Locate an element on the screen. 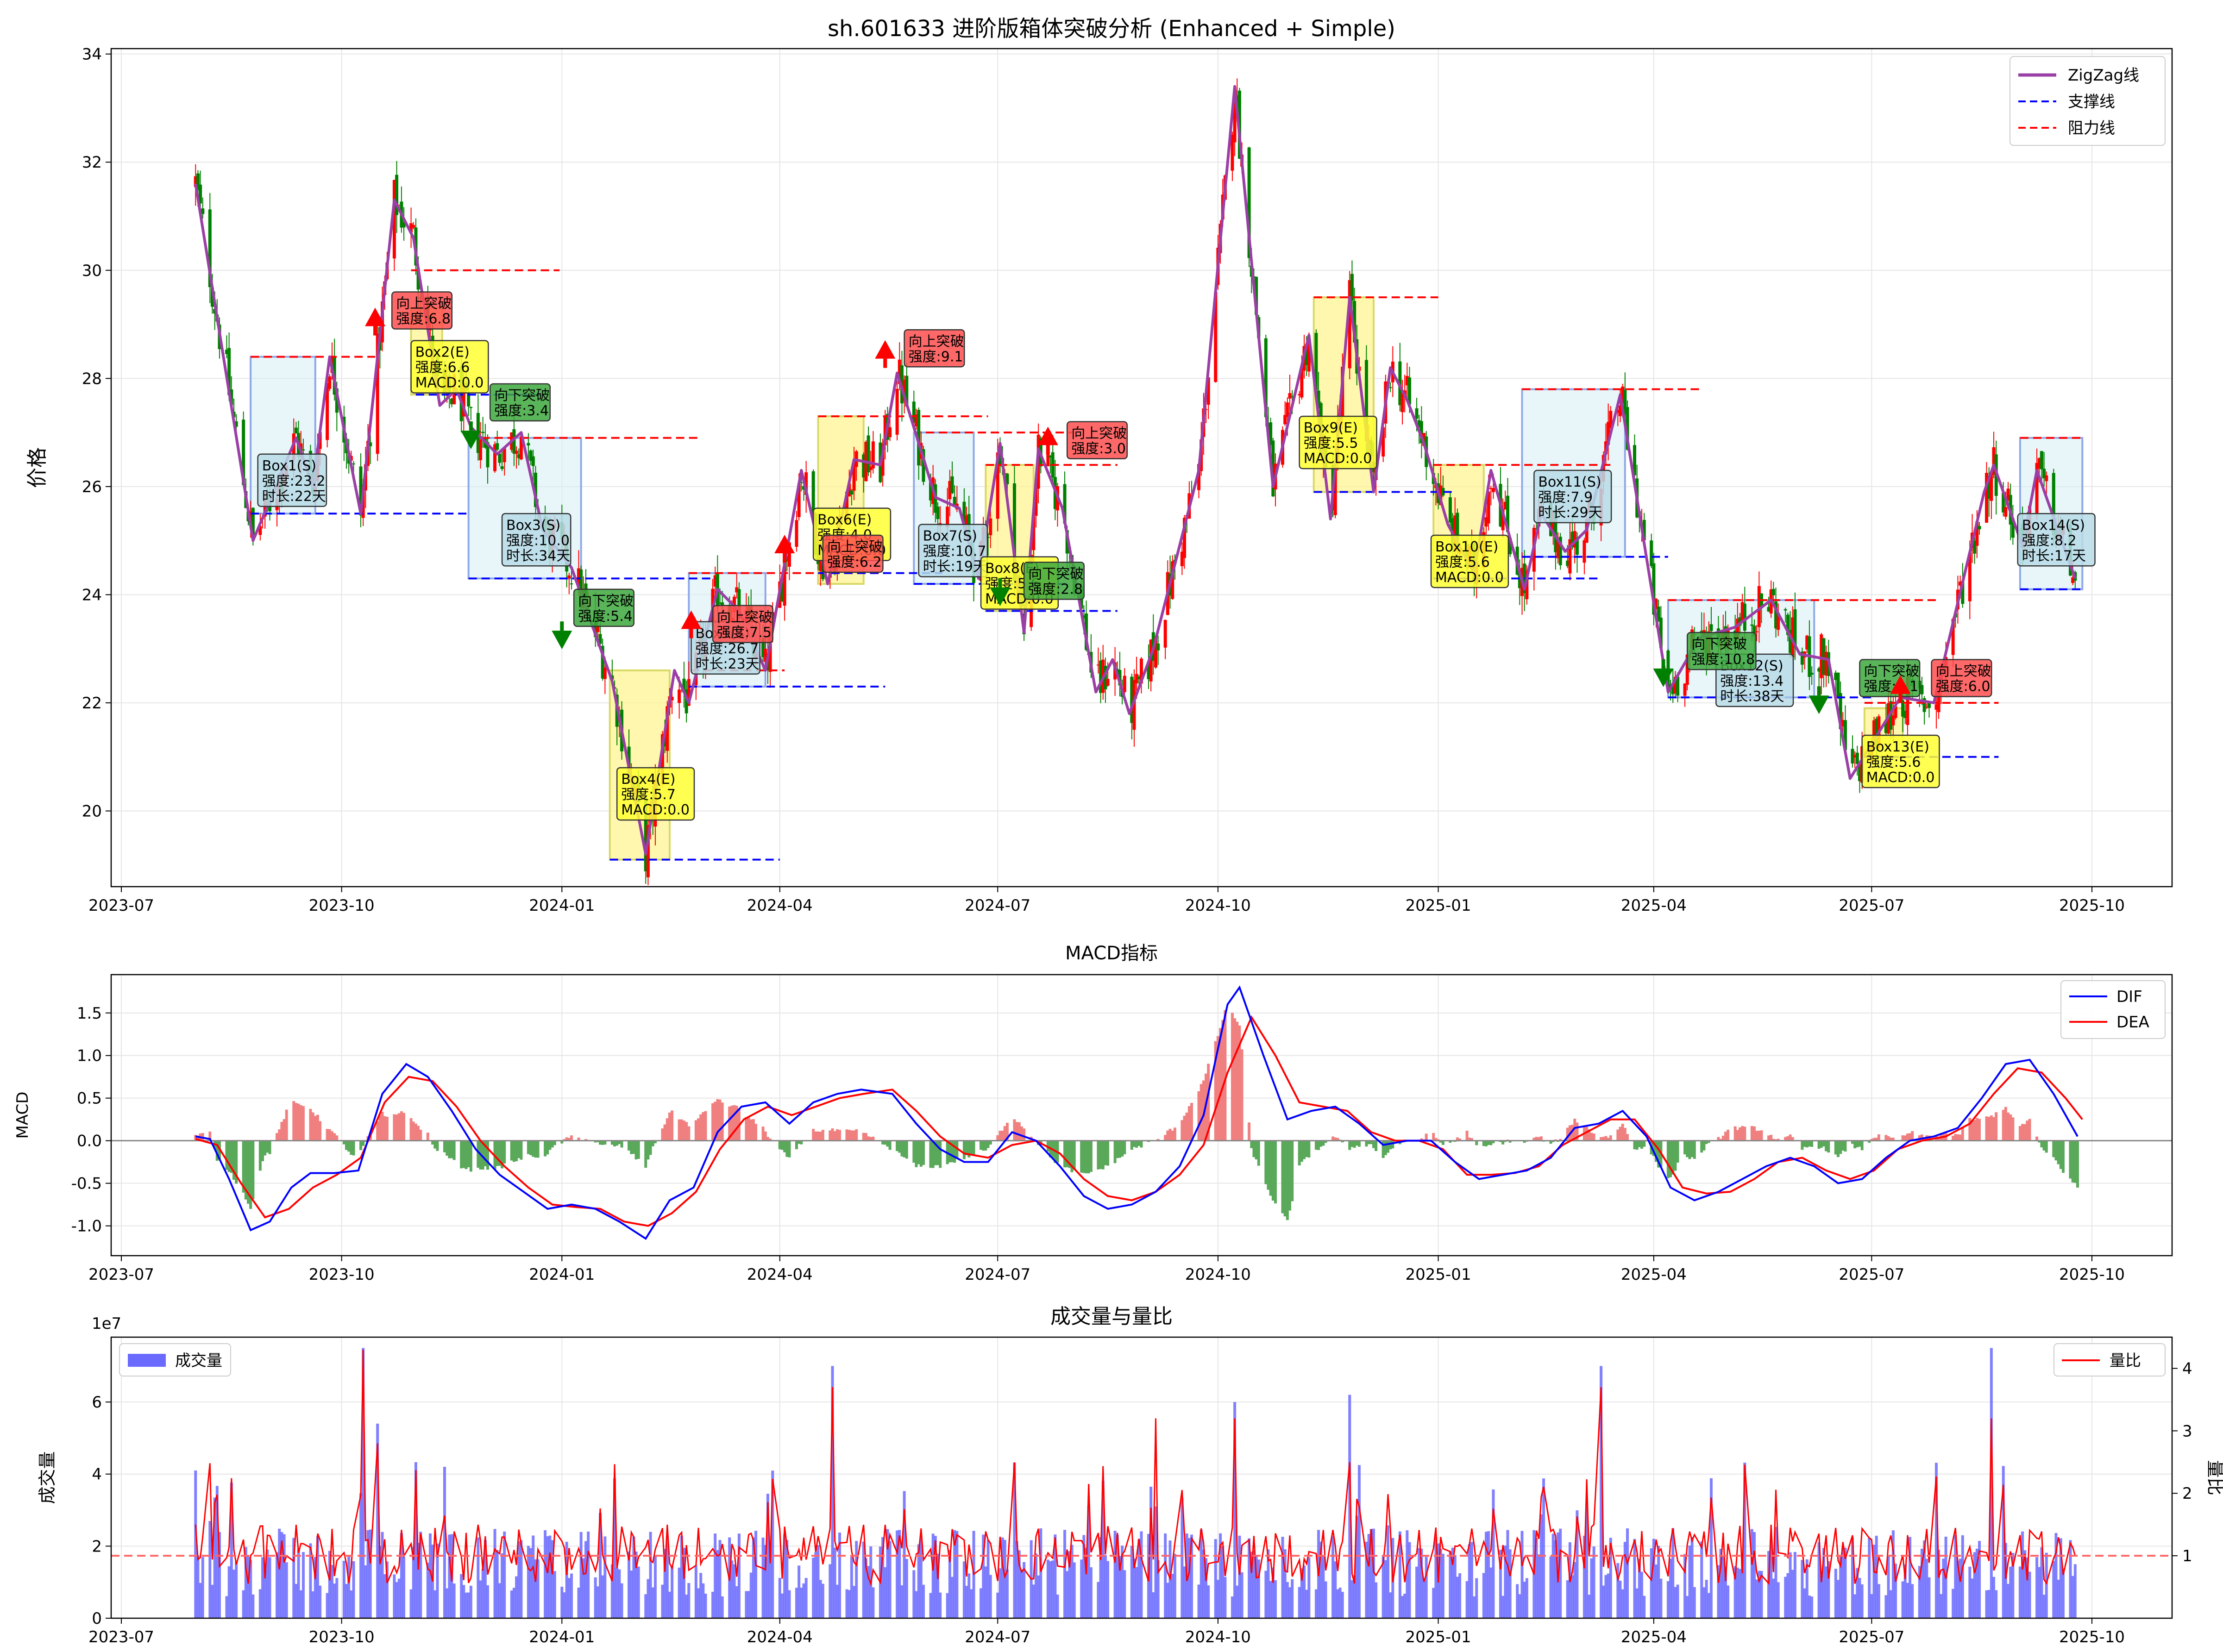 This screenshot has height=1652, width=2223. breakout-label-text: 强度:6.2 is located at coordinates (854, 562).